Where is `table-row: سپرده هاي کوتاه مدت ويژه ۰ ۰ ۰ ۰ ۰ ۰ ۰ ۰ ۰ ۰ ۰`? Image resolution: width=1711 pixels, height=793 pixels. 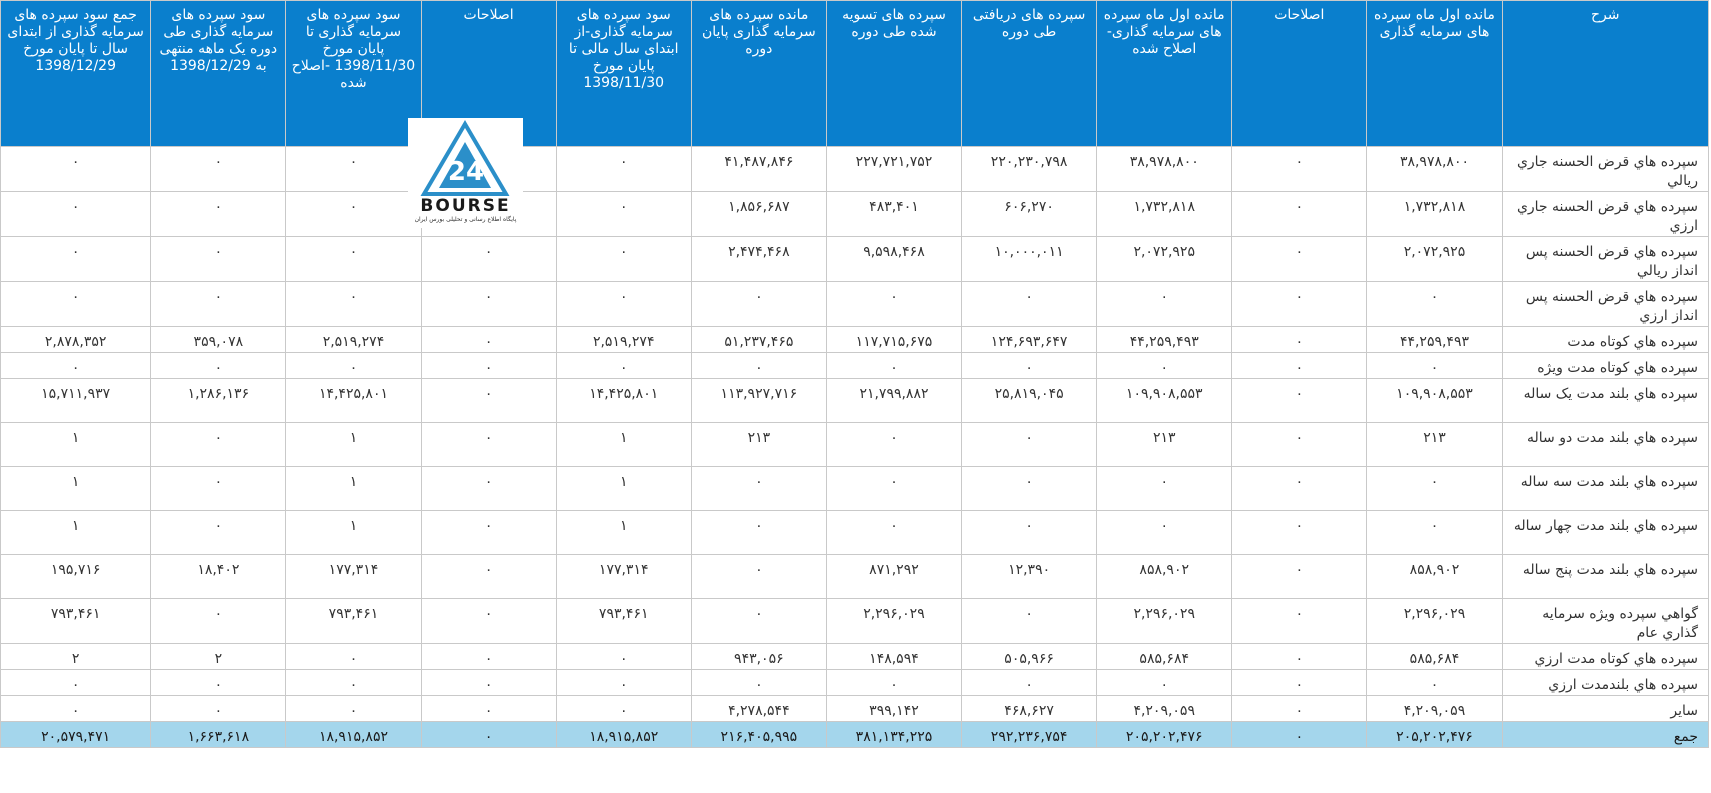
table-row: سپرده هاي کوتاه مدت ويژه ۰ ۰ ۰ ۰ ۰ ۰ ۰ ۰ ۰ ۰ ۰ is located at coordinates (855, 365).